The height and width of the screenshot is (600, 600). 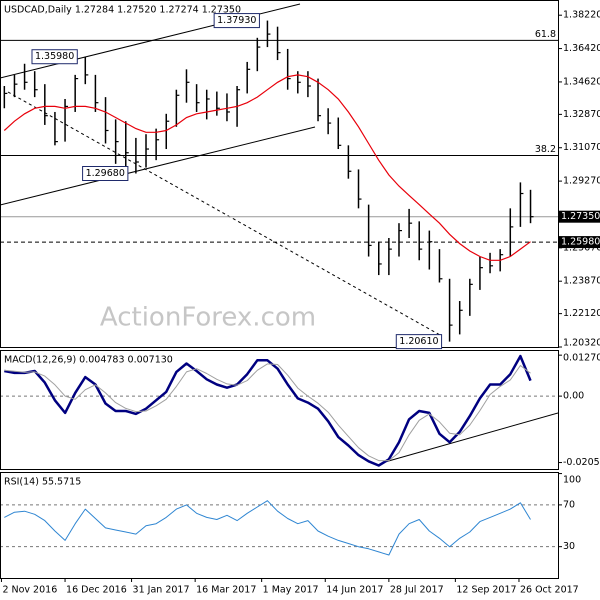 I want to click on x-tick-label: 26 Oct 2017, so click(x=549, y=590).